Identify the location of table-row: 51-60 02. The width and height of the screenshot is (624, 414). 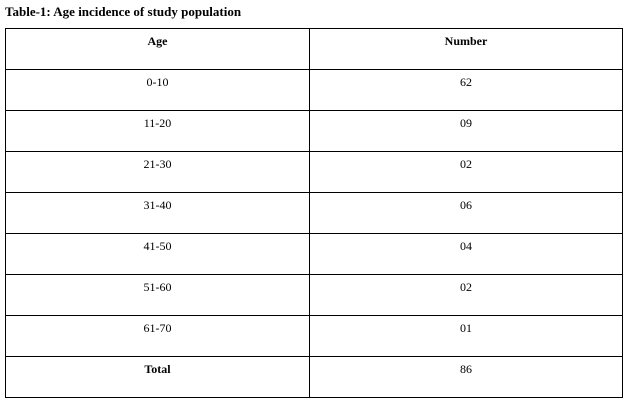
(314, 295).